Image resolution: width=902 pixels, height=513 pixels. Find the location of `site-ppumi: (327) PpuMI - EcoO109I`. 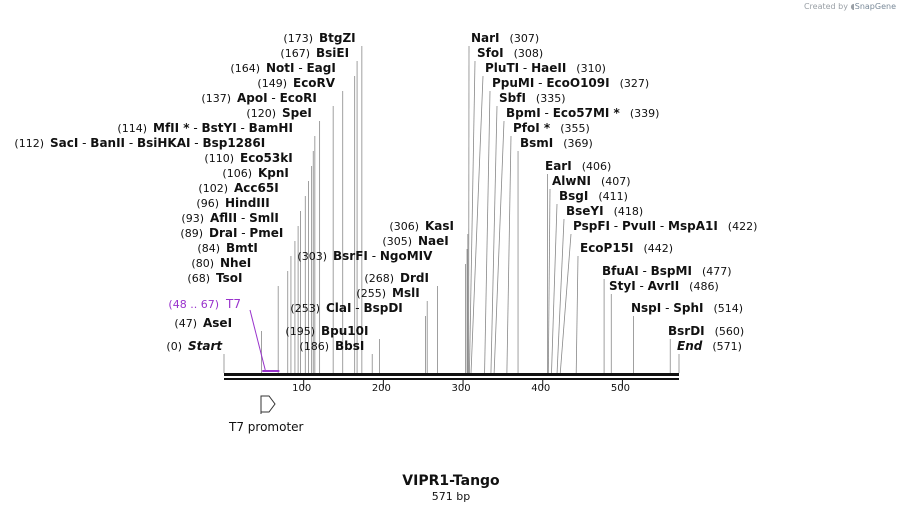

site-ppumi: (327) PpuMI - EcoO109I is located at coordinates (570, 83).